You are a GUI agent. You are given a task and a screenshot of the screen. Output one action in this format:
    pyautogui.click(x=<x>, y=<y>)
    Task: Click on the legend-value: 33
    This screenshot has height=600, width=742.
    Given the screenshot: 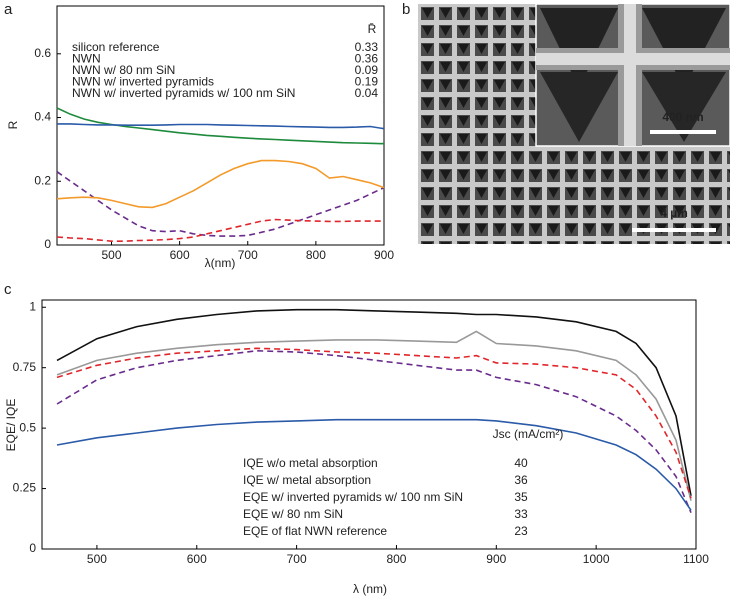 What is the action you would take?
    pyautogui.click(x=521, y=514)
    